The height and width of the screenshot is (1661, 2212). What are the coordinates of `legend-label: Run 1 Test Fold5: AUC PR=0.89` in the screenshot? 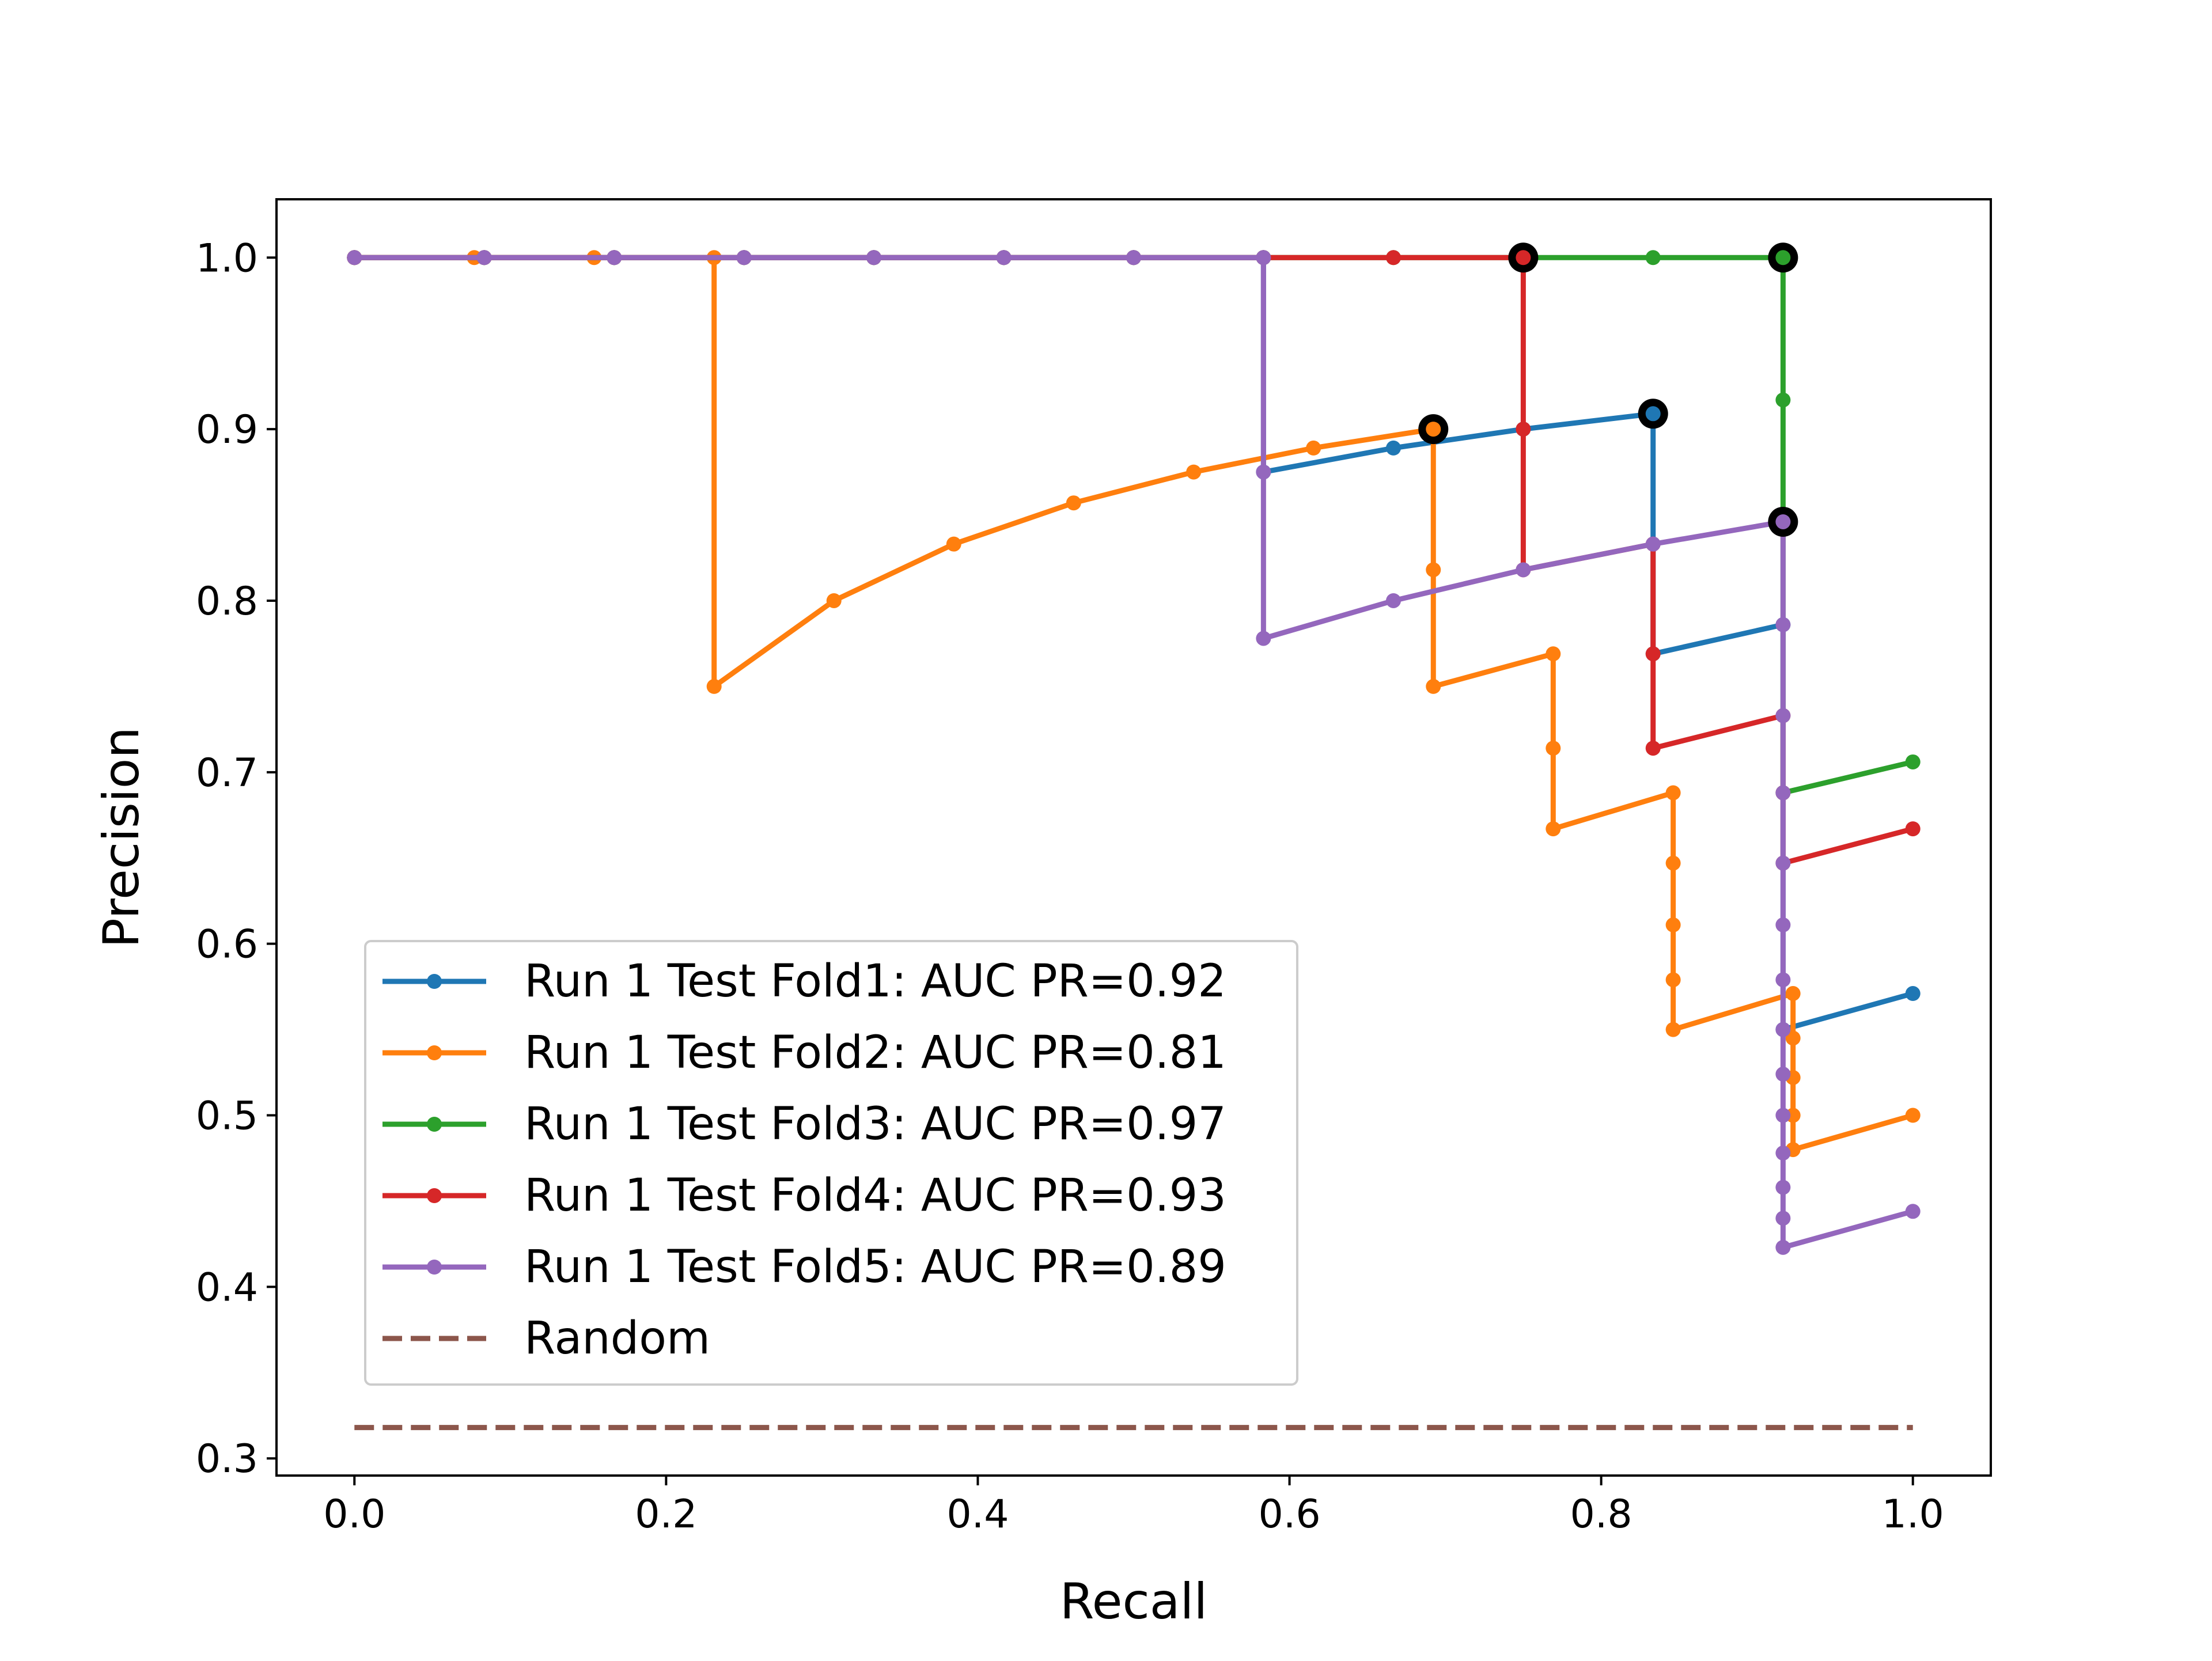 It's located at (875, 1267).